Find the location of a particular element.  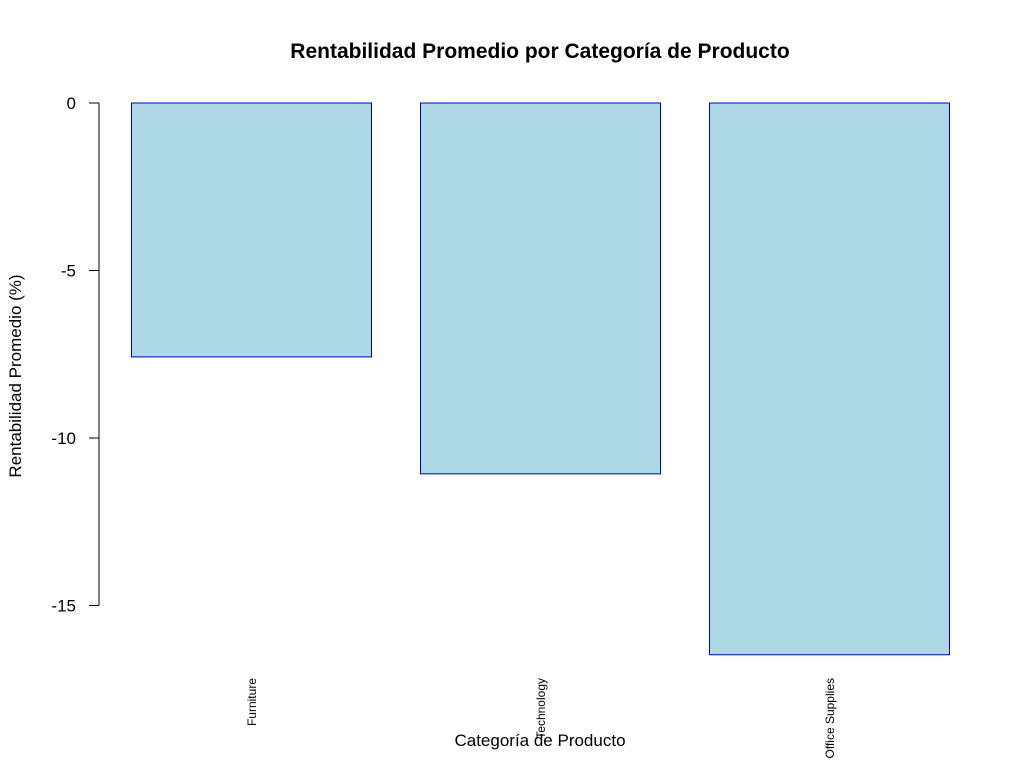

y-axis: 0 -5 -10 -15 is located at coordinates (75, 355).